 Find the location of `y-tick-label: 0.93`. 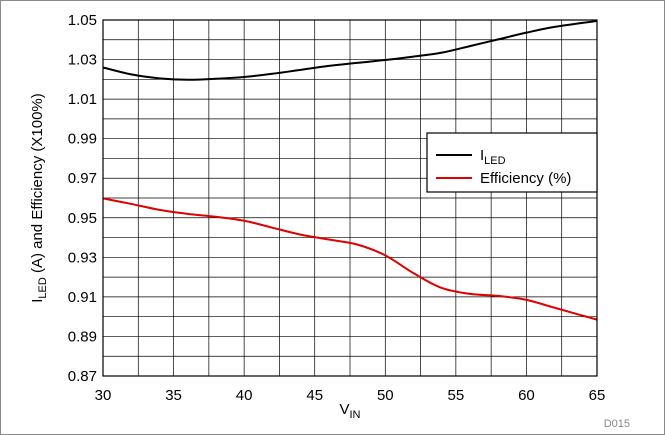

y-tick-label: 0.93 is located at coordinates (82, 257).